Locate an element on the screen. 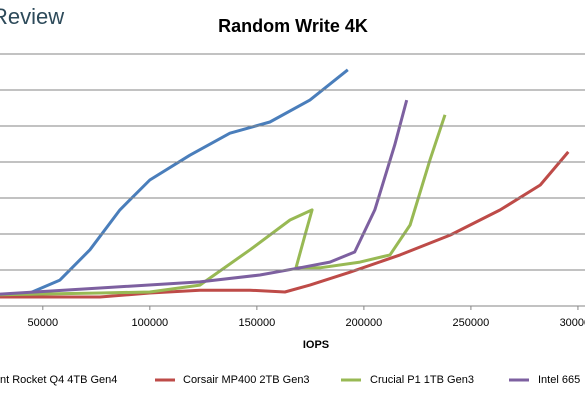 The width and height of the screenshot is (585, 401). x-tick-label: 50000 is located at coordinates (43, 323).